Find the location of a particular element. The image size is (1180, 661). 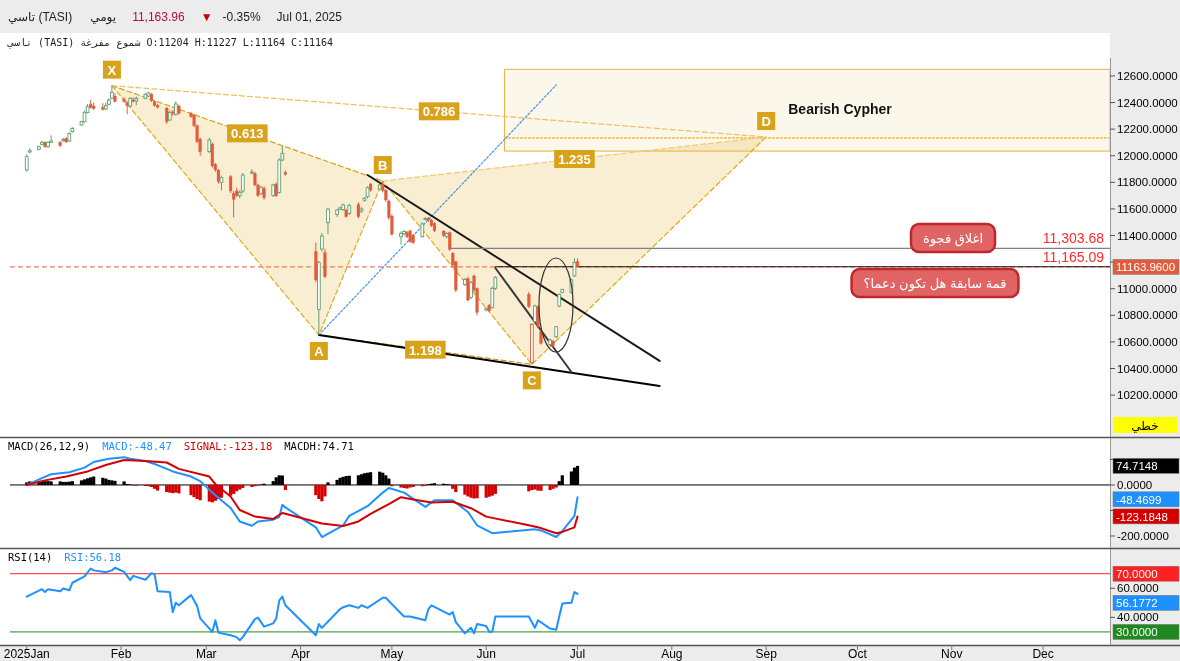

y-tick-label: 11400.0000 is located at coordinates (1147, 235).